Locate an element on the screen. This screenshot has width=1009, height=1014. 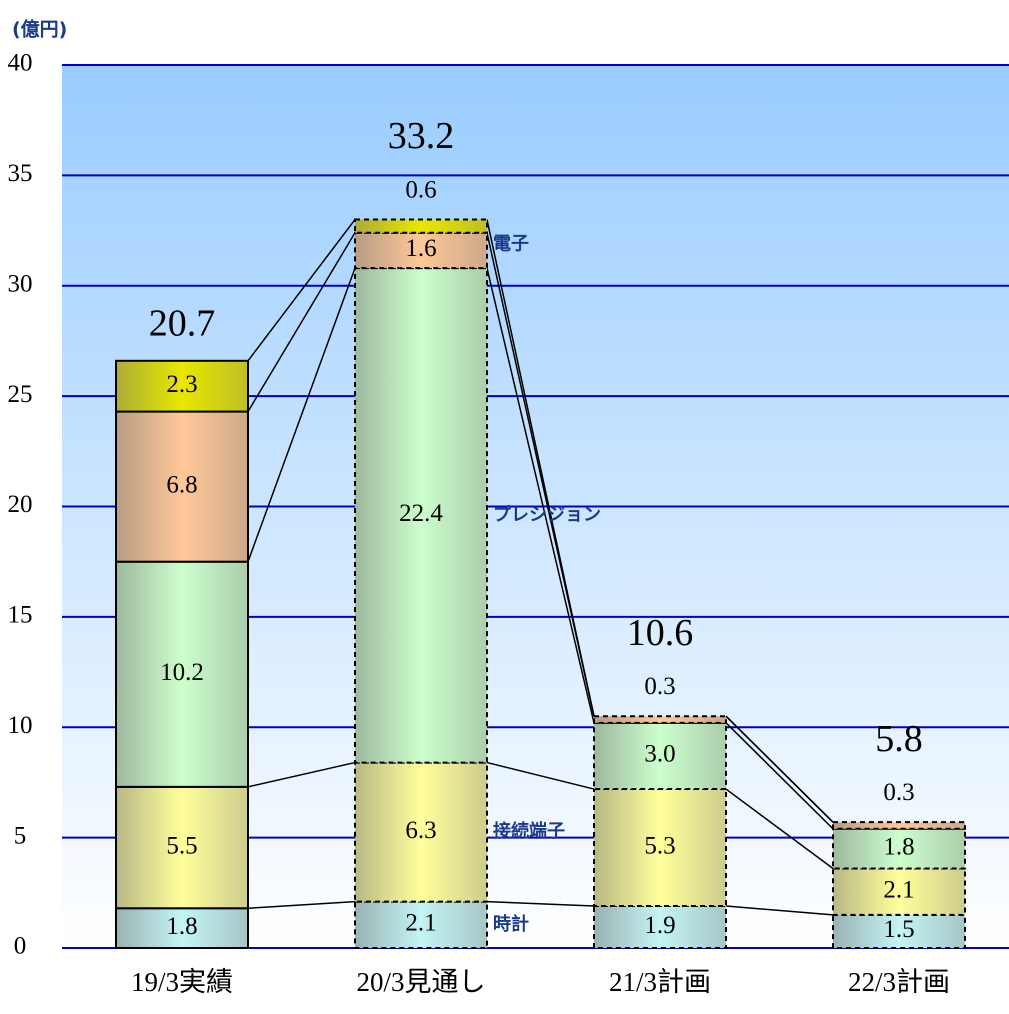
series-label: 電子 is located at coordinates (511, 243).